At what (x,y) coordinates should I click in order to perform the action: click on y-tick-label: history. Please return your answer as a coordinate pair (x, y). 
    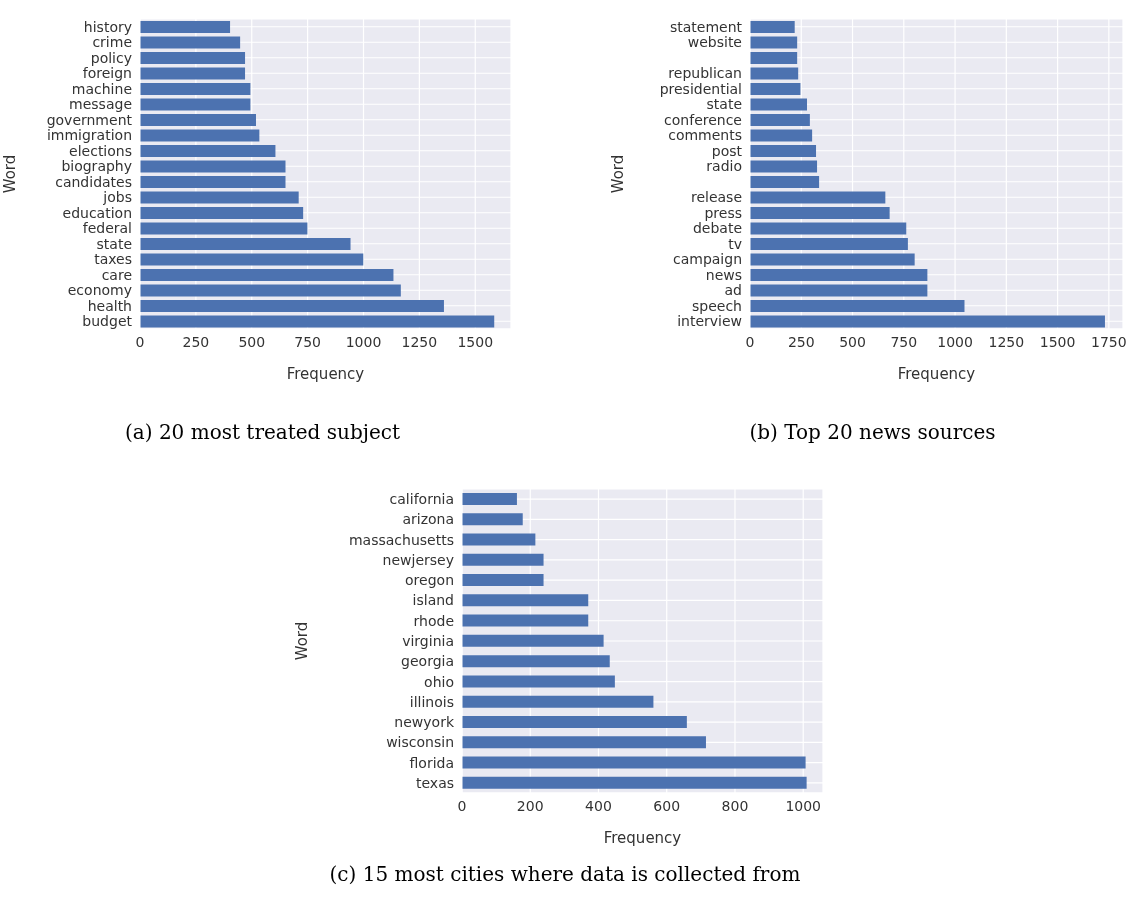
    Looking at the image, I should click on (107, 26).